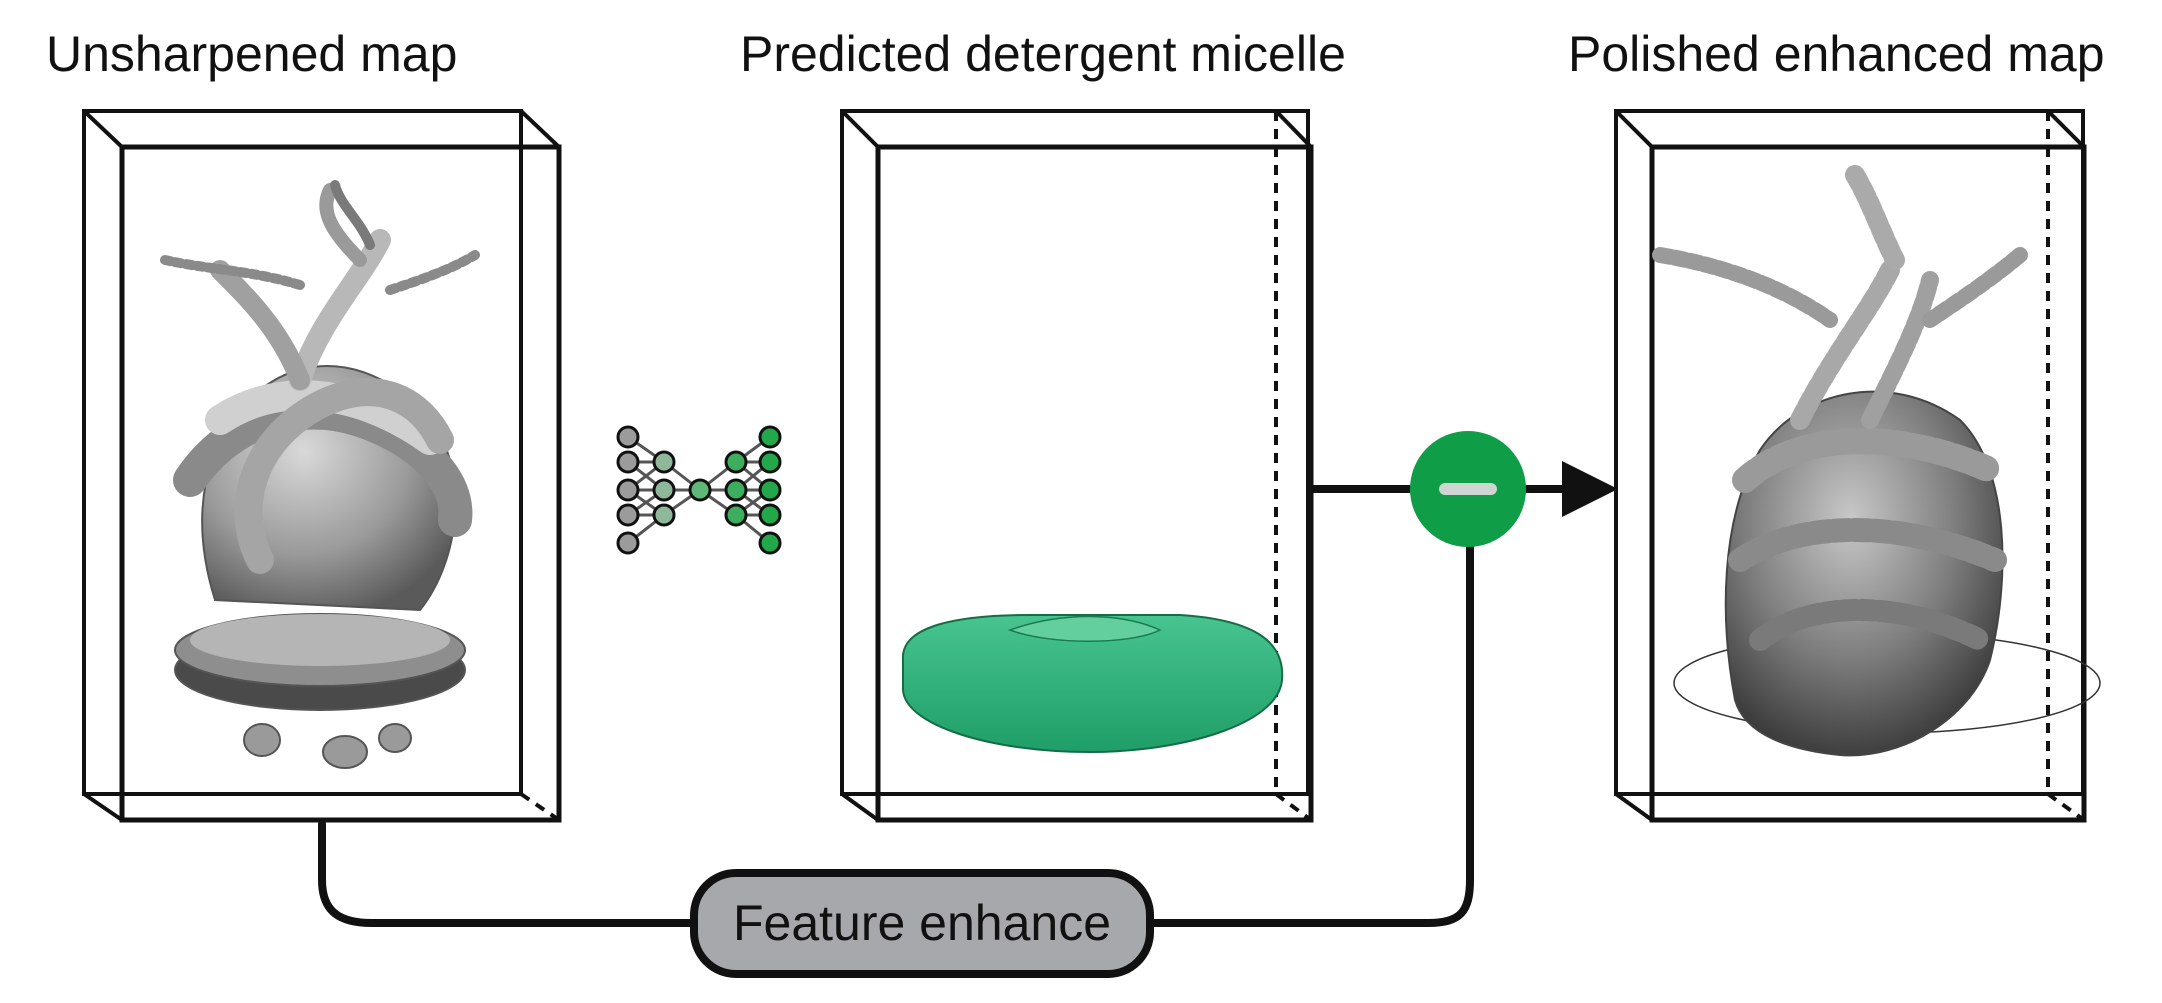 The height and width of the screenshot is (1003, 2162). What do you see at coordinates (699, 490) in the screenshot?
I see `encoder-decoder-network-icon` at bounding box center [699, 490].